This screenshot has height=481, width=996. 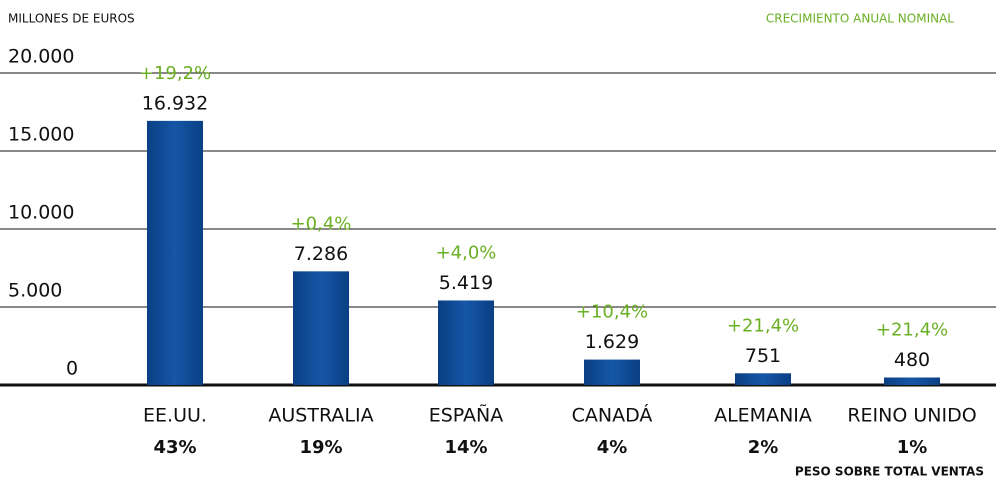 What do you see at coordinates (321, 254) in the screenshot?
I see `value-label: 7.286` at bounding box center [321, 254].